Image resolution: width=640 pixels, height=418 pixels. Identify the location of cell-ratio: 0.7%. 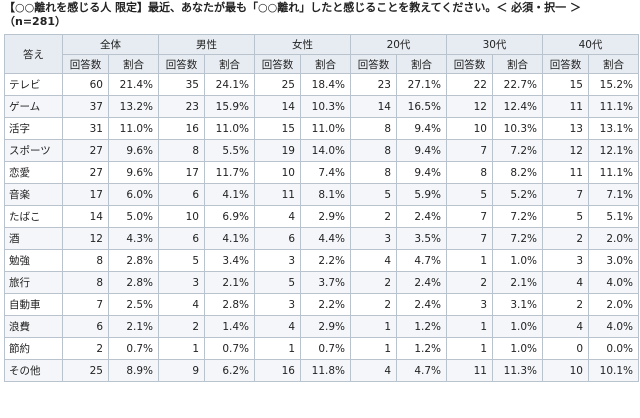
(133, 348).